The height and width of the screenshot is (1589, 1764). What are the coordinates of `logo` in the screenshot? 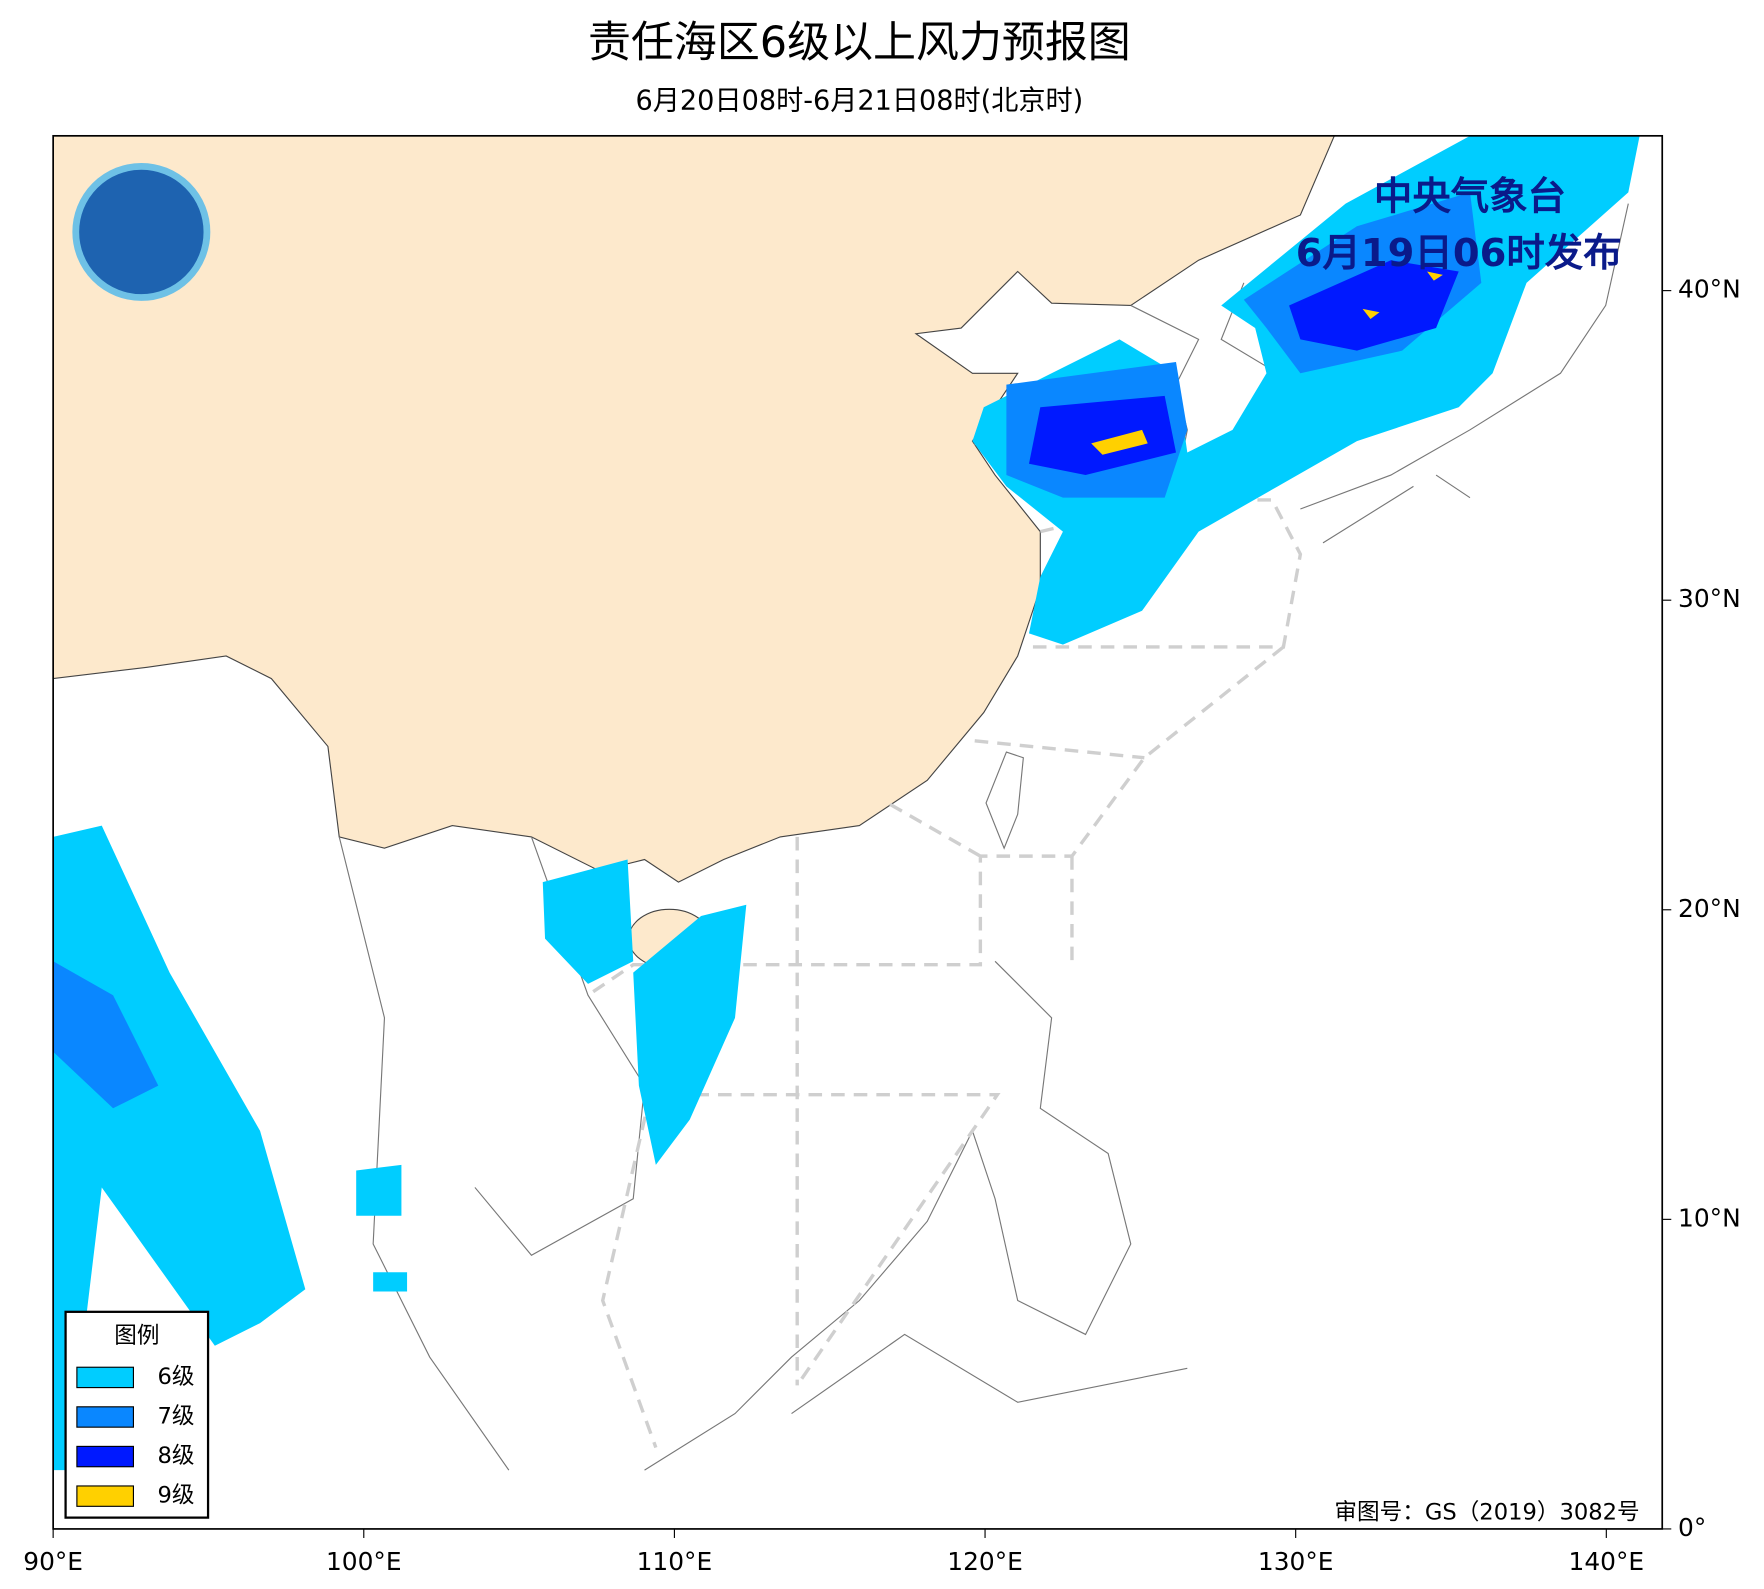 It's located at (141, 231).